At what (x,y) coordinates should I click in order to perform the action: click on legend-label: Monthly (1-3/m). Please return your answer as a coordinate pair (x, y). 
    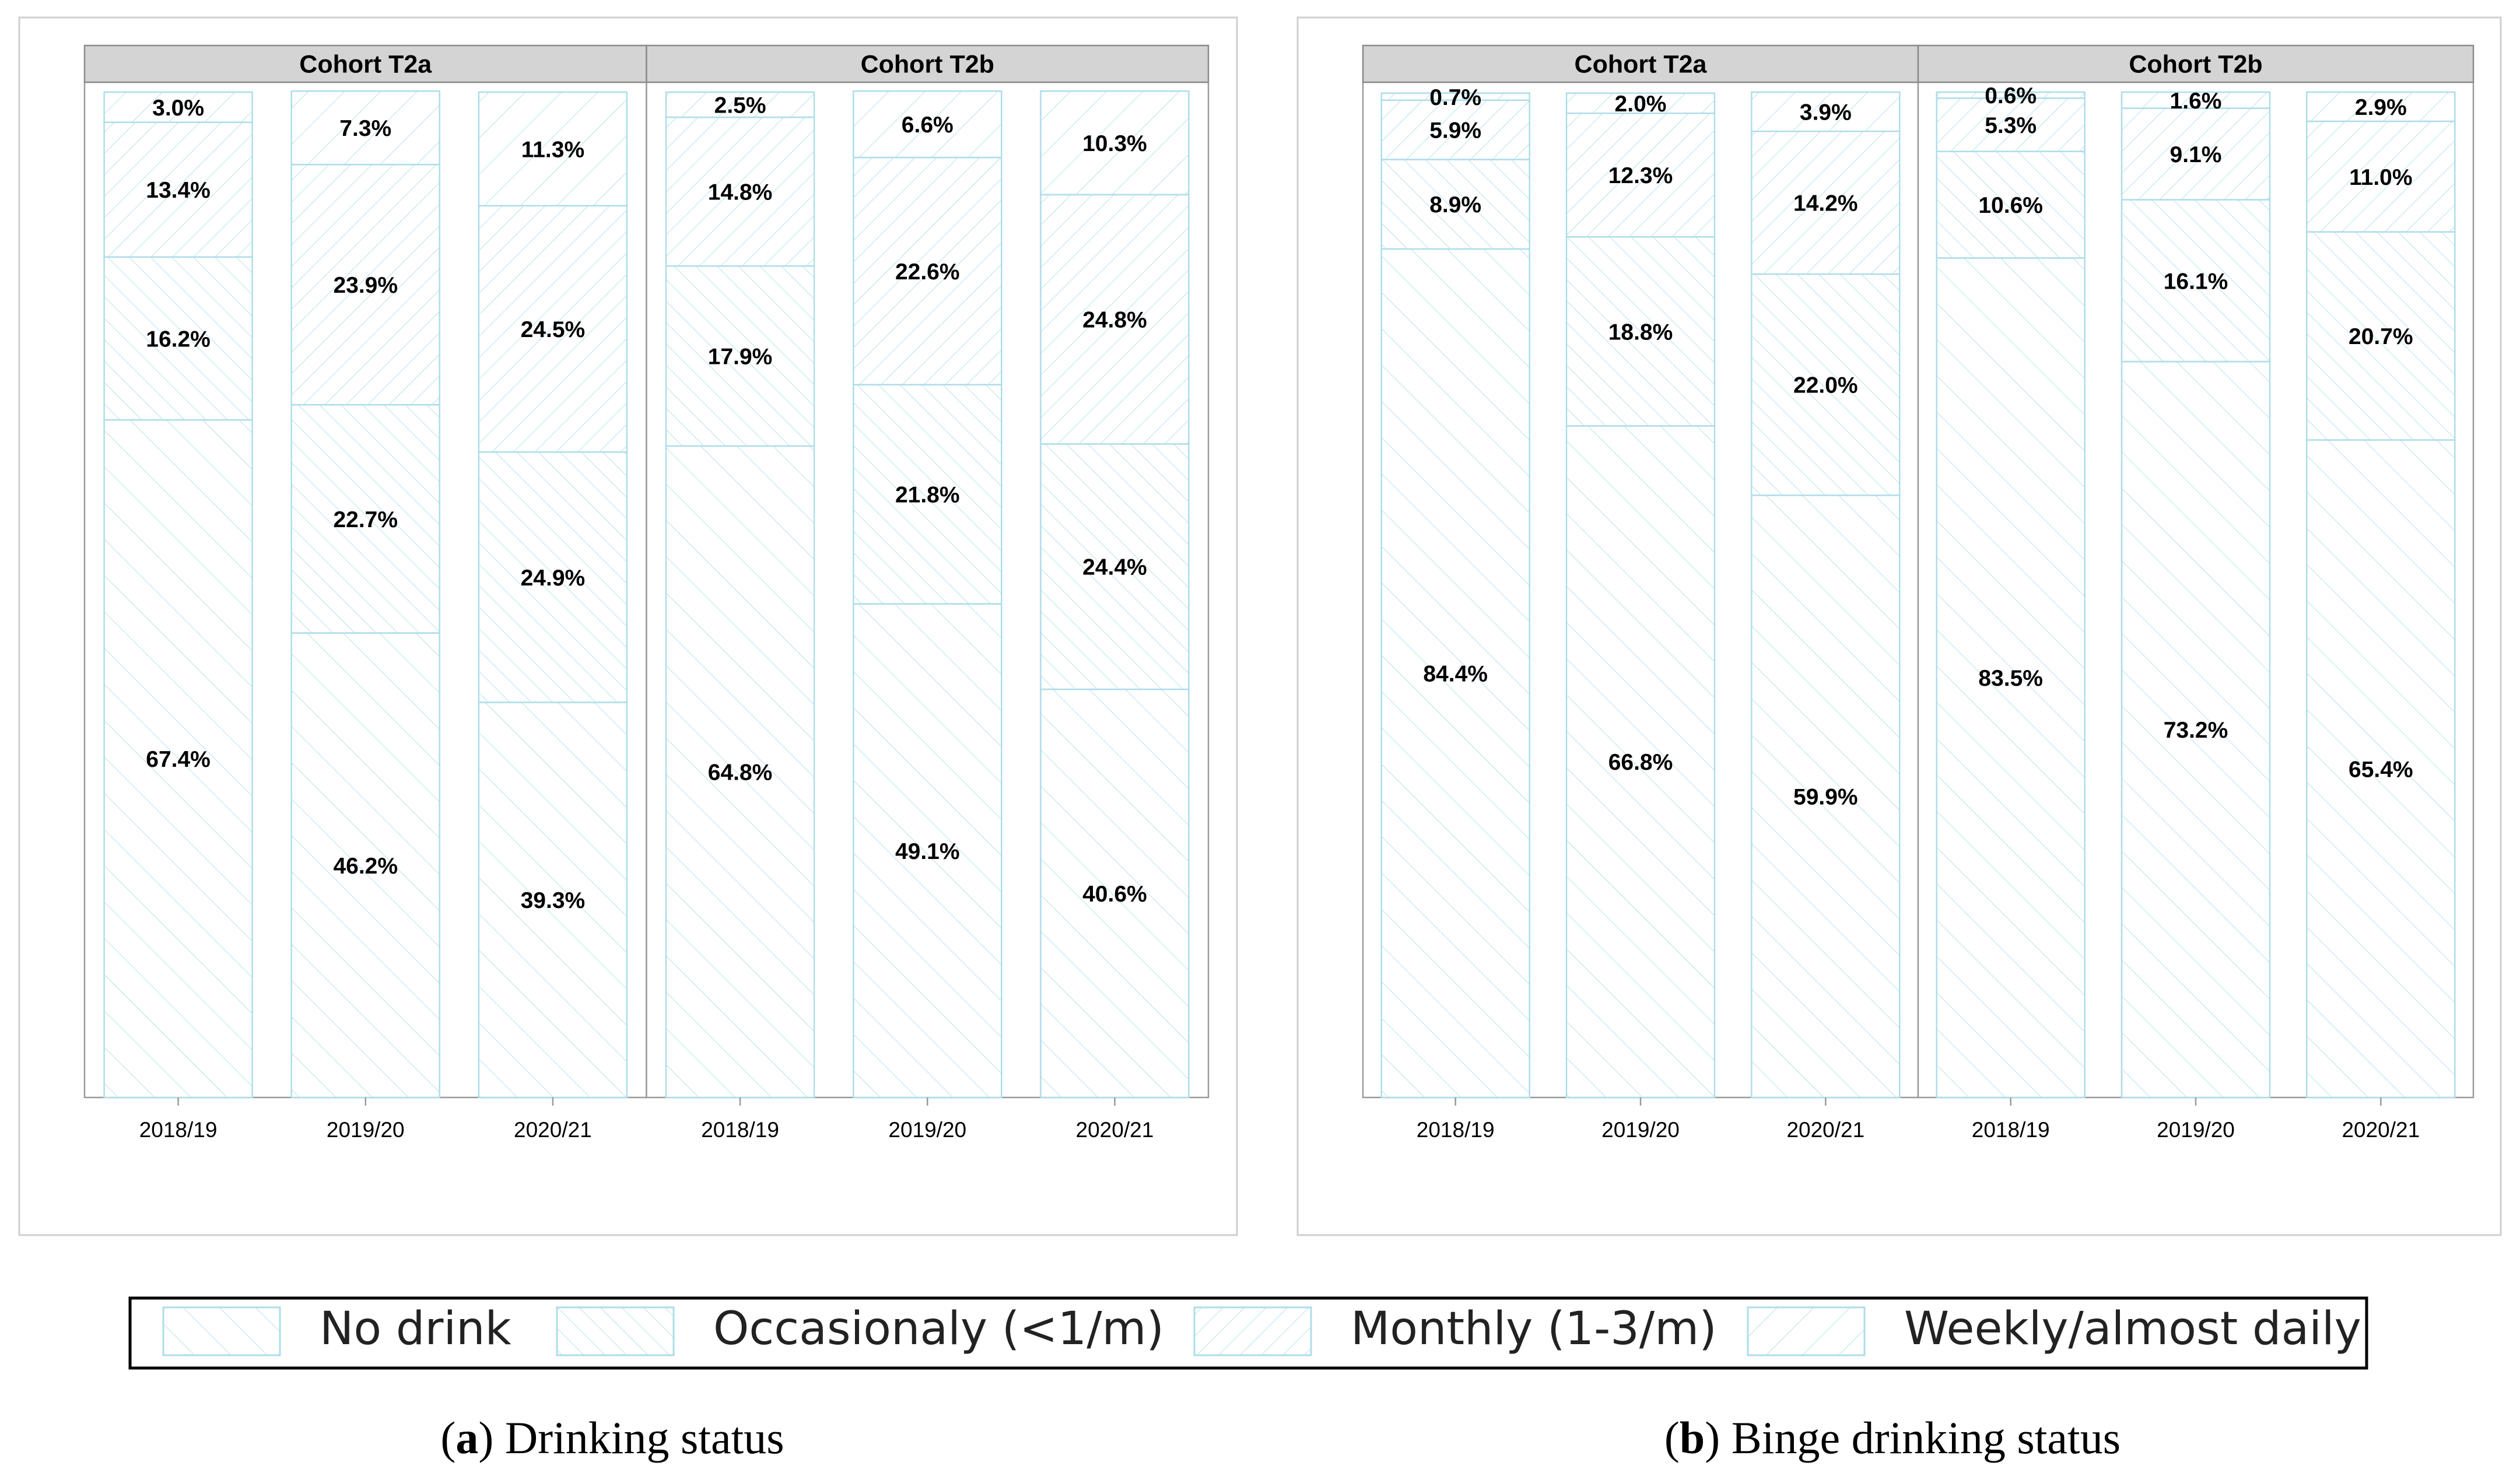
    Looking at the image, I should click on (1534, 1329).